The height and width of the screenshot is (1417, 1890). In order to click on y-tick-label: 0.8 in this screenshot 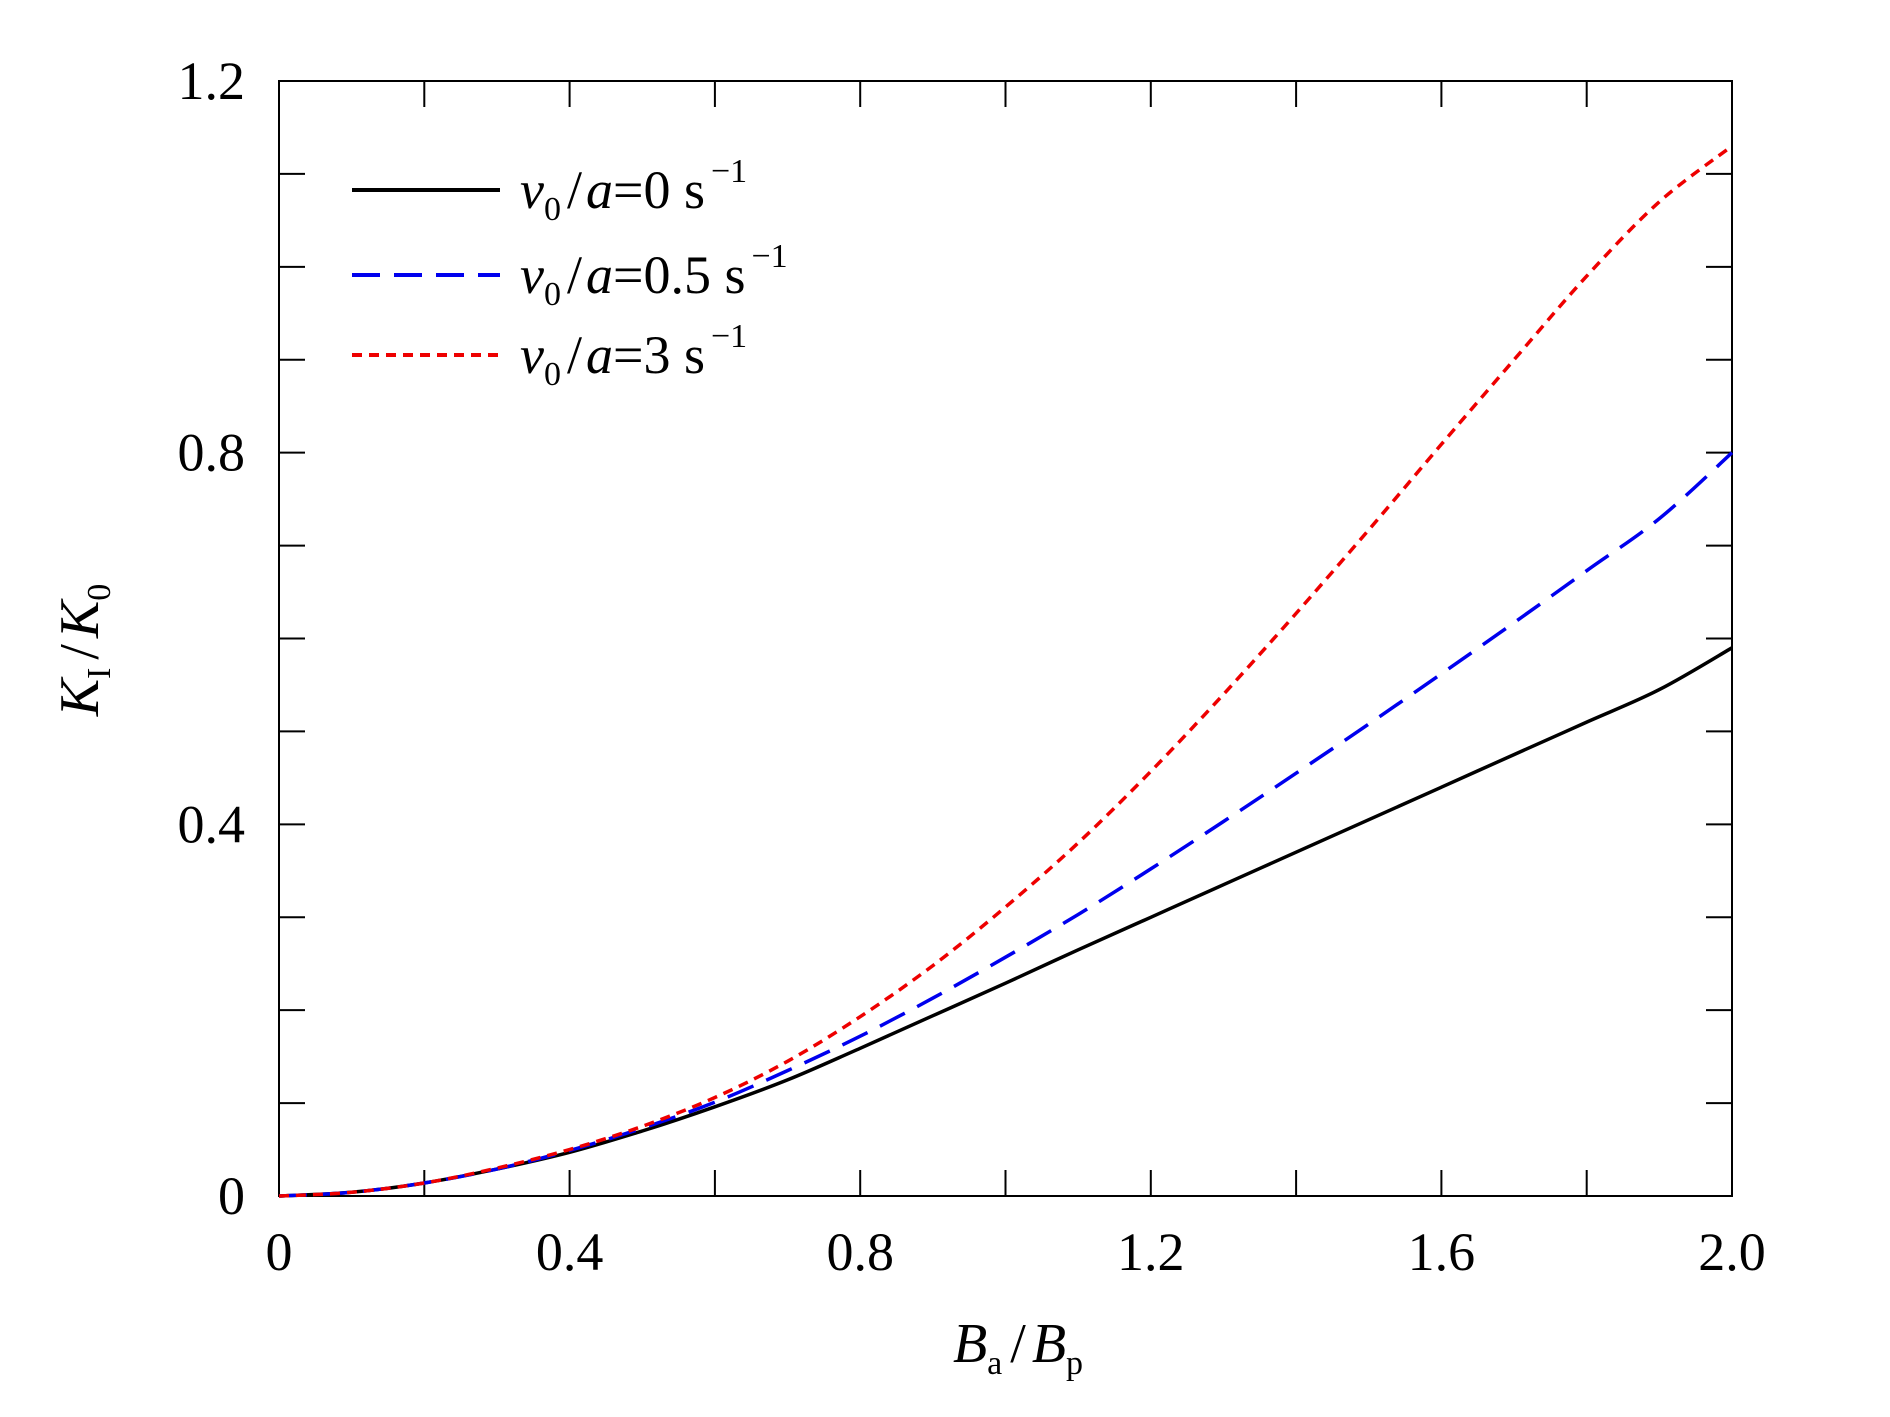, I will do `click(212, 453)`.